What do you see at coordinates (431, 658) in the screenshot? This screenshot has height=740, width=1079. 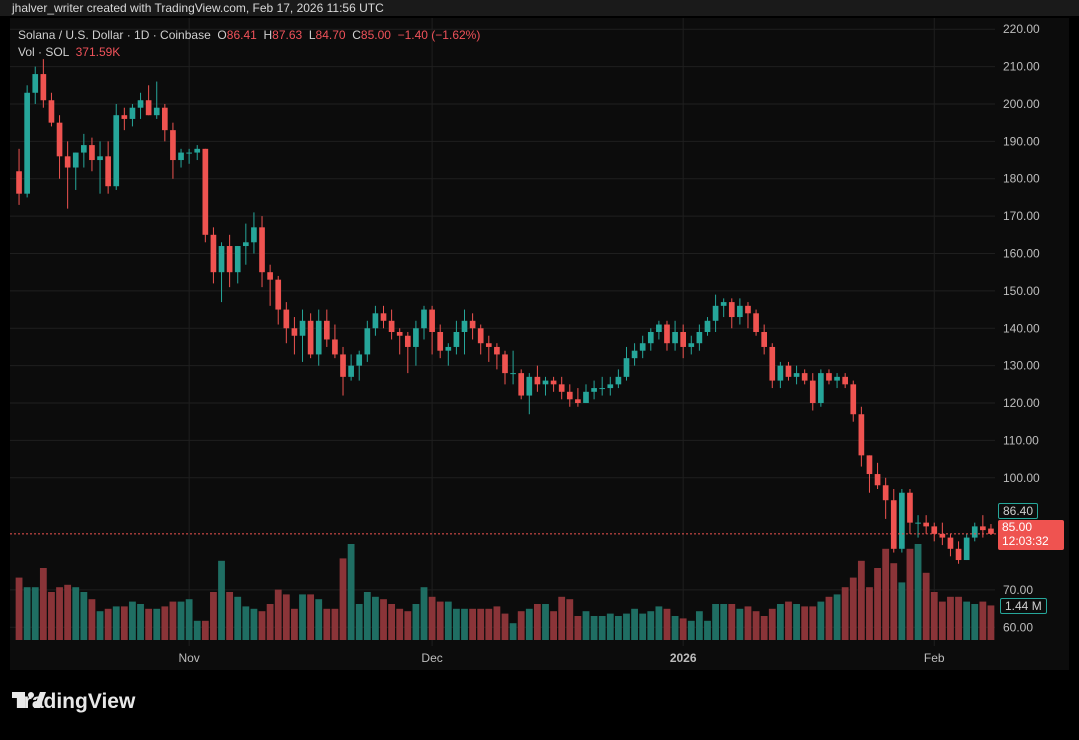 I see `x-tick-label: Dec` at bounding box center [431, 658].